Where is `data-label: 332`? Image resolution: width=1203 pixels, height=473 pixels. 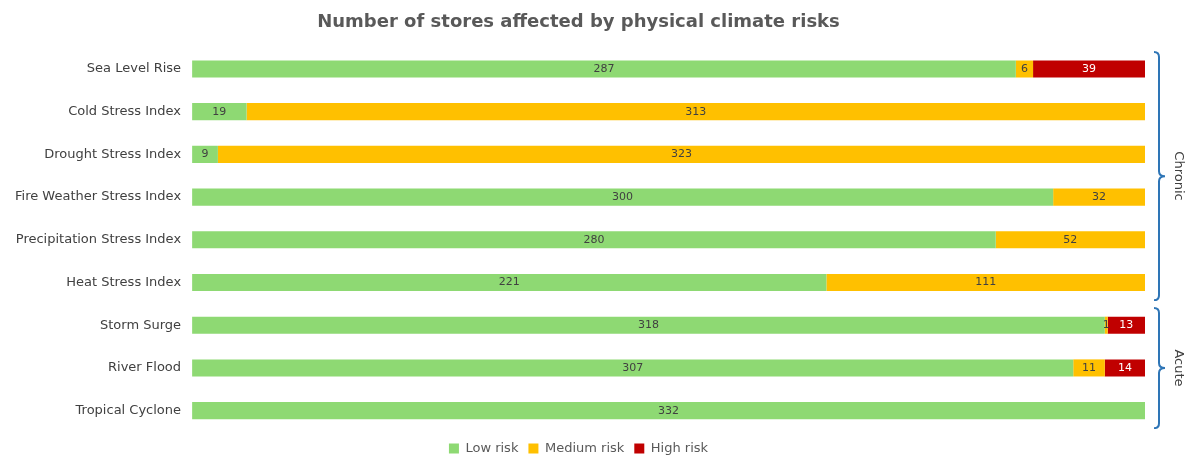
data-label: 332 is located at coordinates (669, 410).